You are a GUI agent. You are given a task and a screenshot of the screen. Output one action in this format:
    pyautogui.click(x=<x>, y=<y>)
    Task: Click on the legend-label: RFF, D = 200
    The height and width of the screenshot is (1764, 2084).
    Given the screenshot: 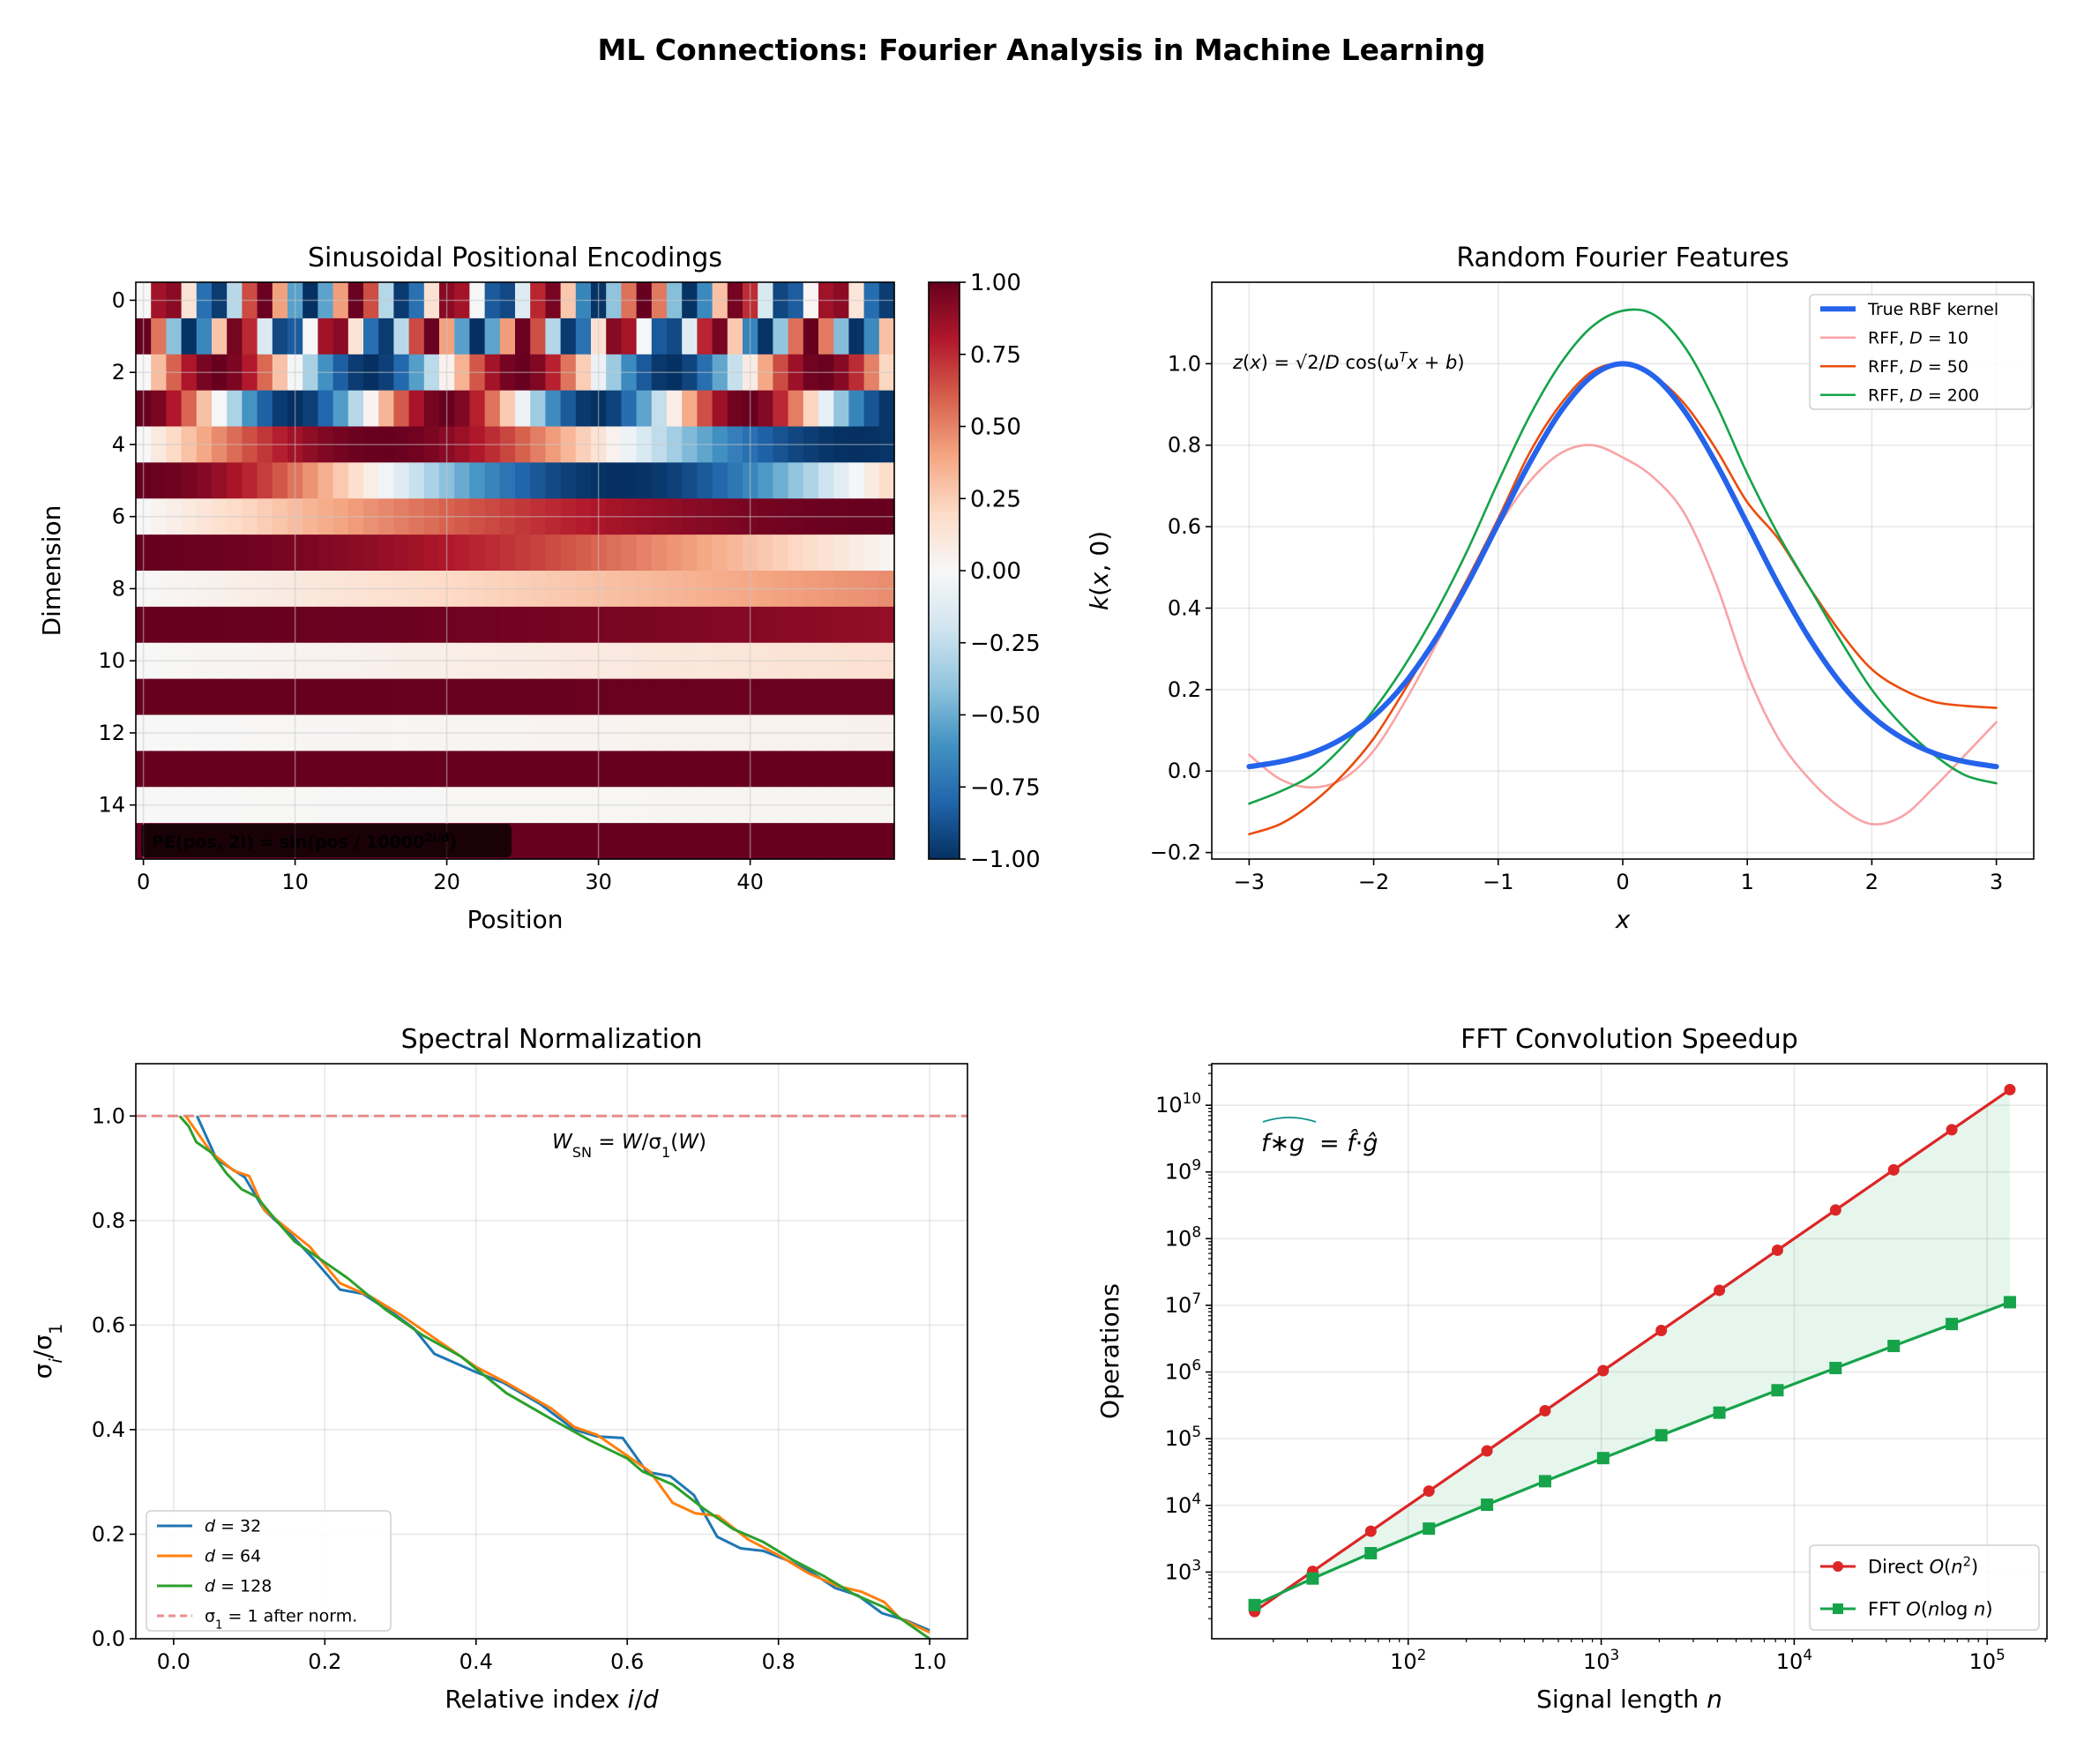 What is the action you would take?
    pyautogui.click(x=1924, y=395)
    